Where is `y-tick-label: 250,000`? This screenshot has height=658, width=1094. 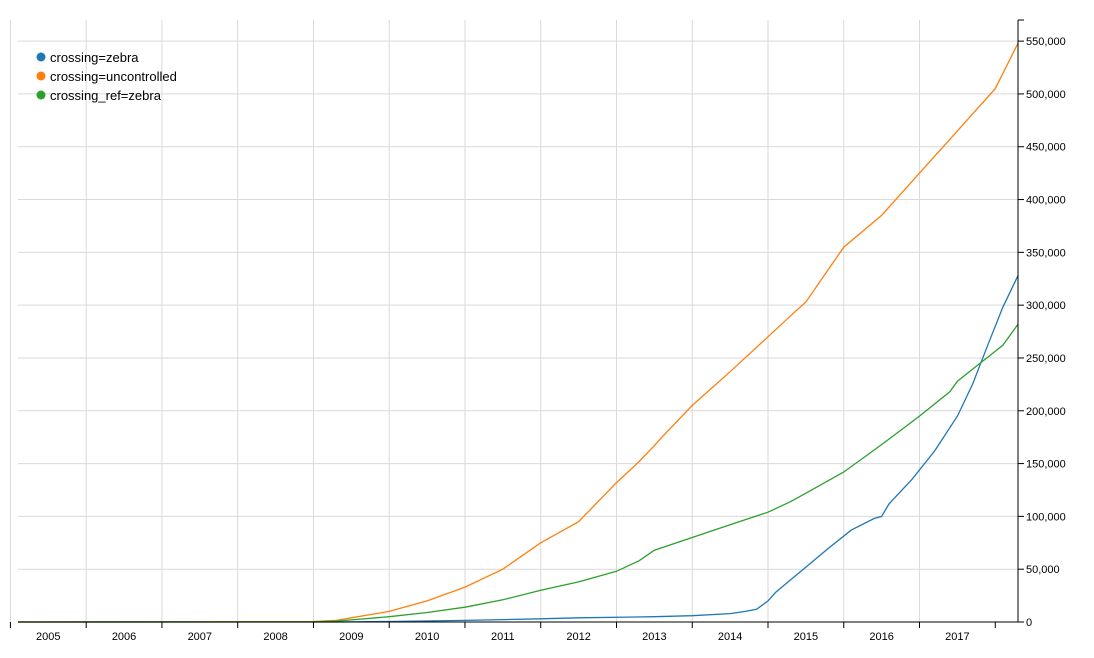 y-tick-label: 250,000 is located at coordinates (1046, 359).